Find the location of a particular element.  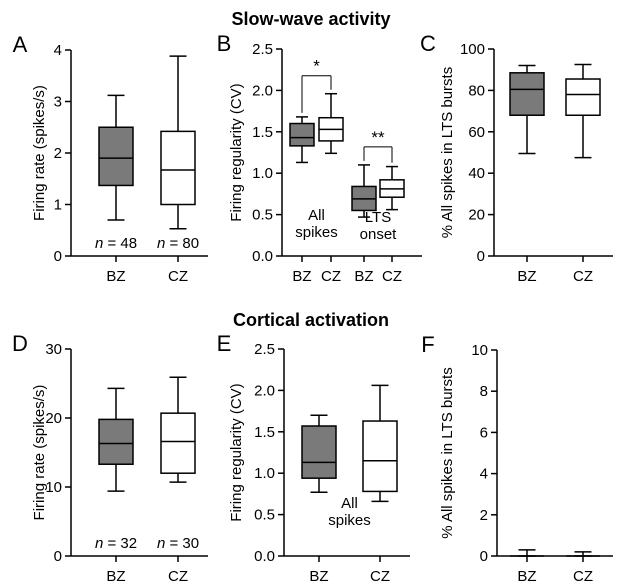

y-axis-title: Firing rate (spikes/s) is located at coordinates (39, 153).